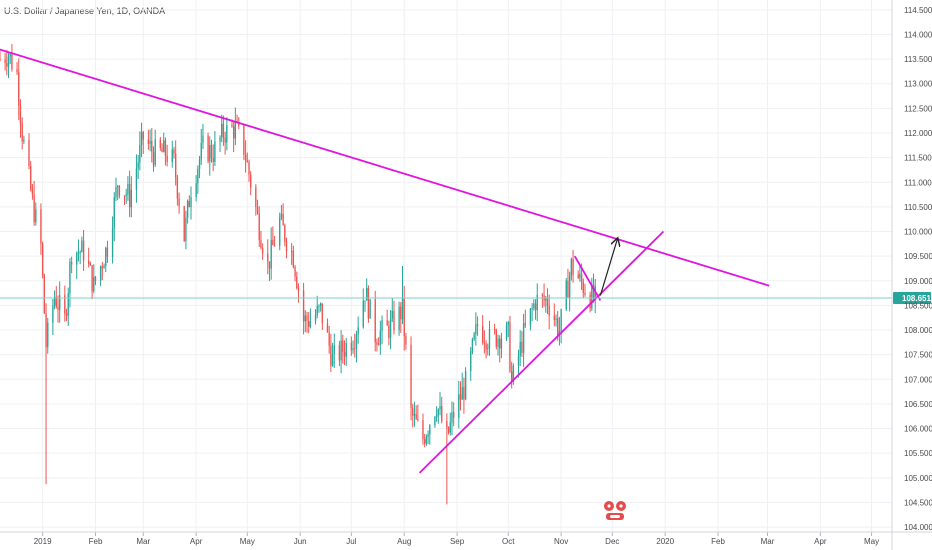  What do you see at coordinates (918, 305) in the screenshot?
I see `y-tick-label: 108.500` at bounding box center [918, 305].